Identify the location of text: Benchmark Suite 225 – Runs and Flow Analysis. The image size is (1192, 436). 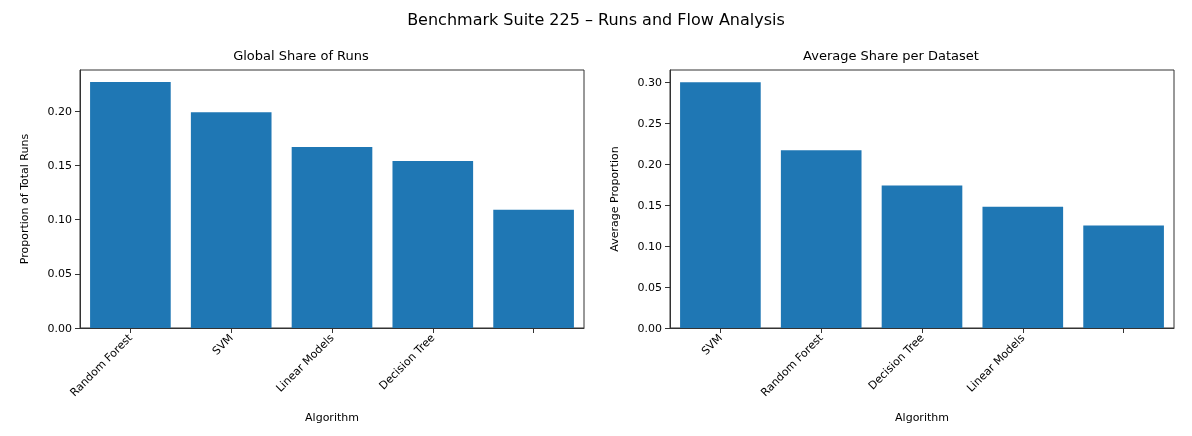
(596, 19).